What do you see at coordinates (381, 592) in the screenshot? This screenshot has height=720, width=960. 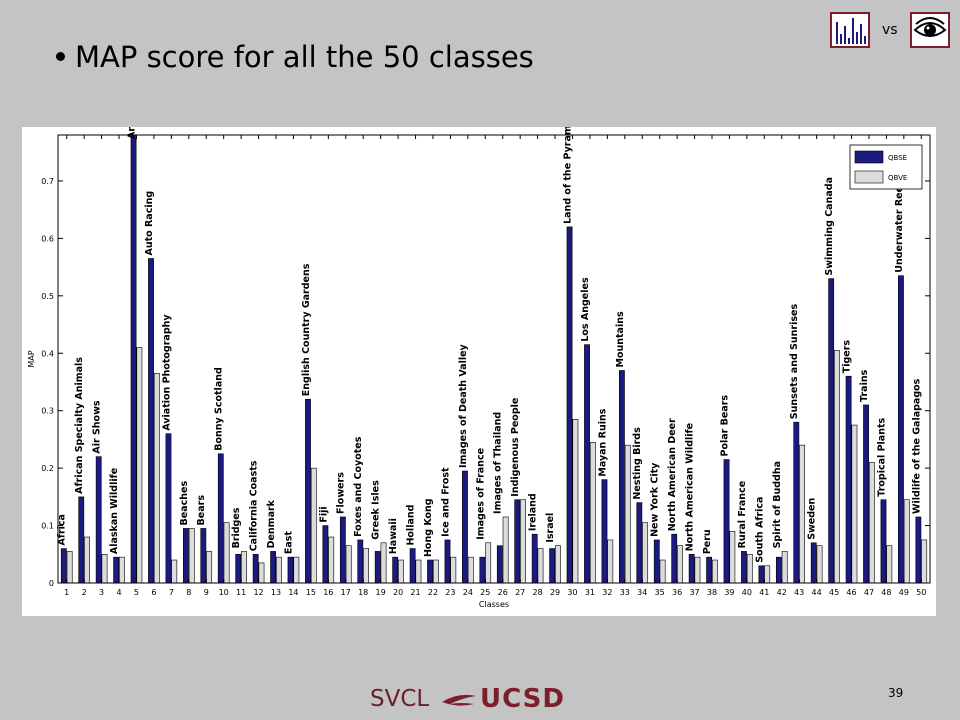 I see `x-tick-label: 19` at bounding box center [381, 592].